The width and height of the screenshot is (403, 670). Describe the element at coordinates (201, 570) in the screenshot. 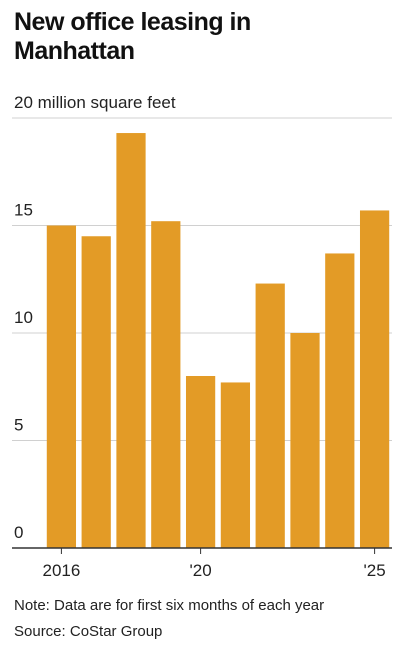

I see `x-tick-label: '20` at that location.